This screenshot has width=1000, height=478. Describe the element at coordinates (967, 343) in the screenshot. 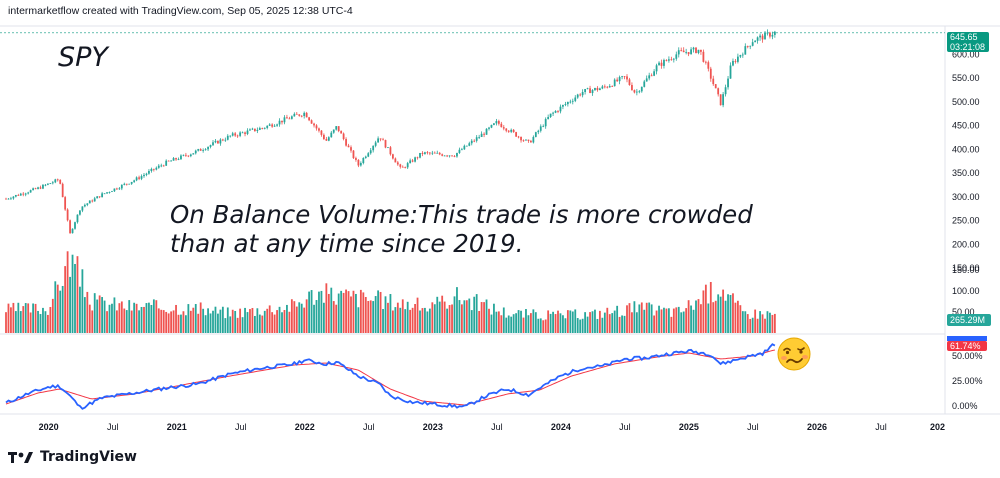

I see `obv-value-badges: 61.74%` at that location.